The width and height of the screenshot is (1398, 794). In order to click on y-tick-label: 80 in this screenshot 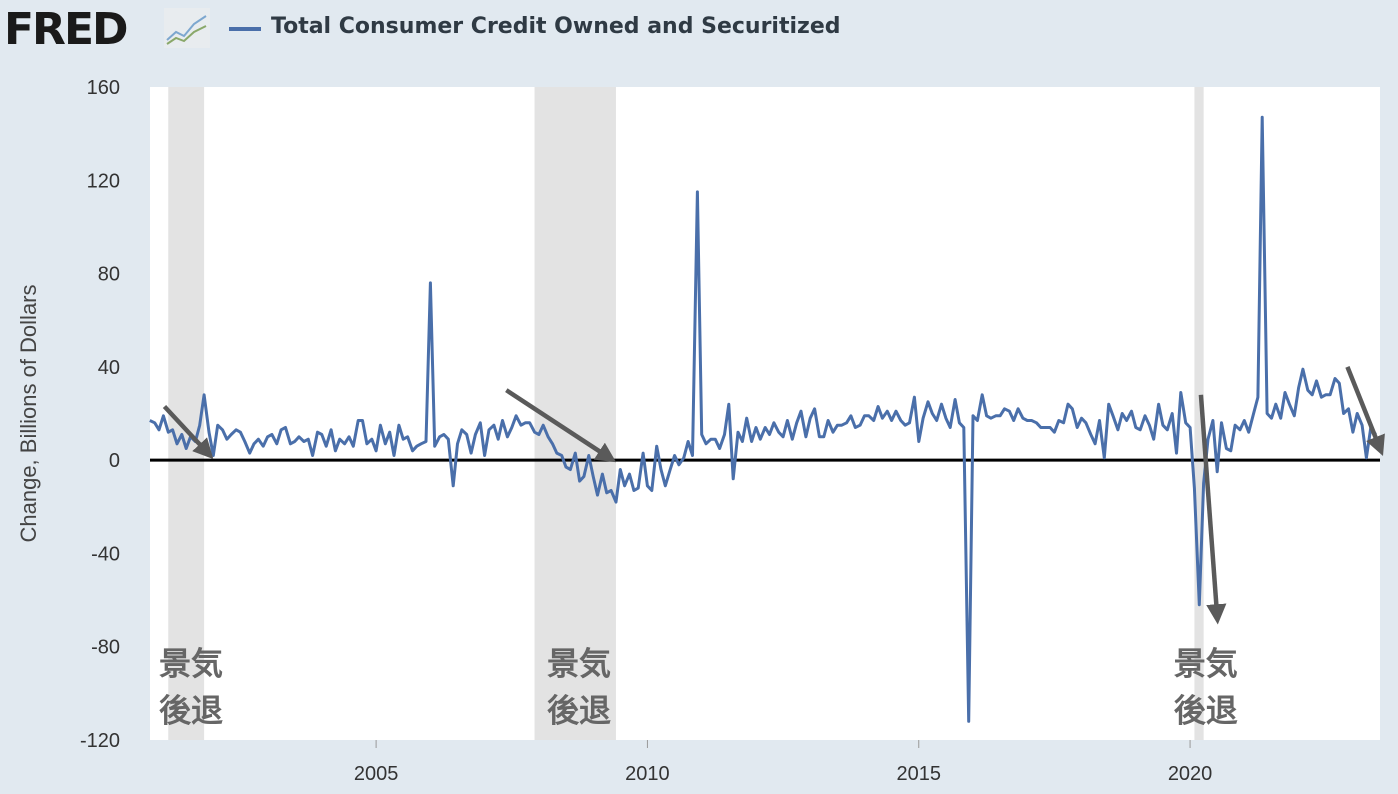, I will do `click(109, 275)`.